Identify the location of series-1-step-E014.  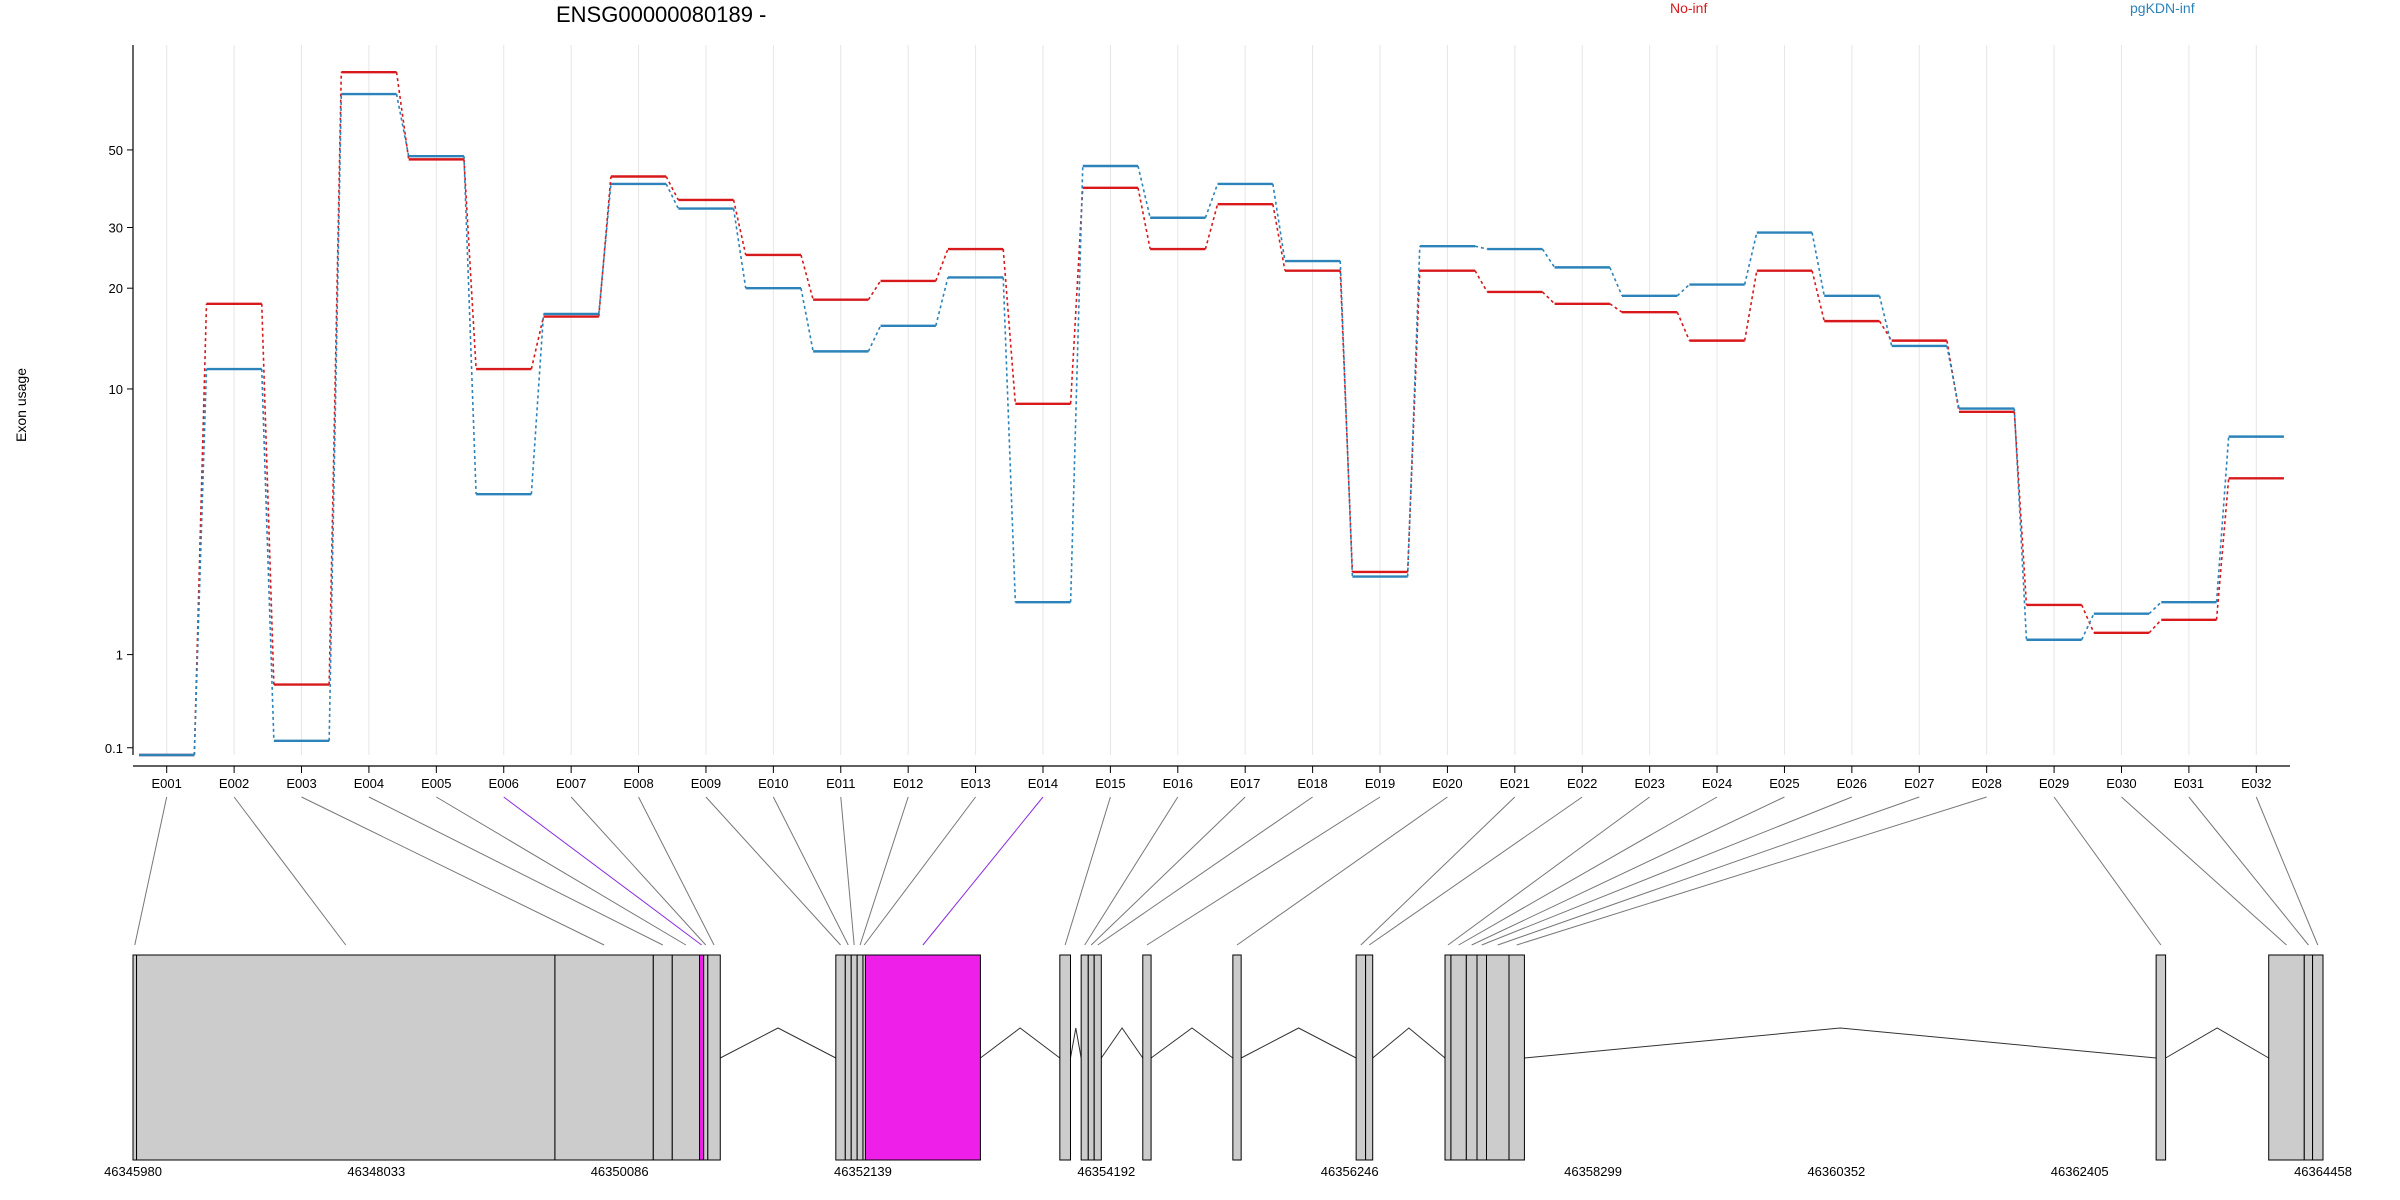
(1076, 384).